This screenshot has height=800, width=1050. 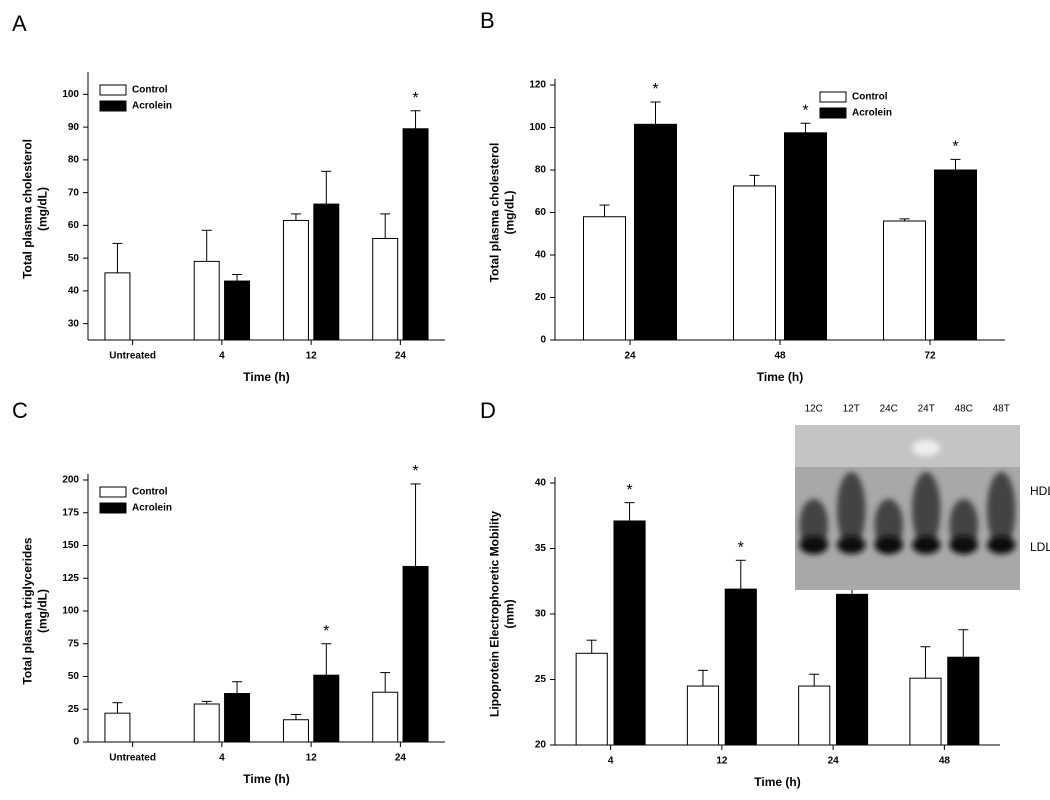 What do you see at coordinates (487, 20) in the screenshot?
I see `panel-letter: B` at bounding box center [487, 20].